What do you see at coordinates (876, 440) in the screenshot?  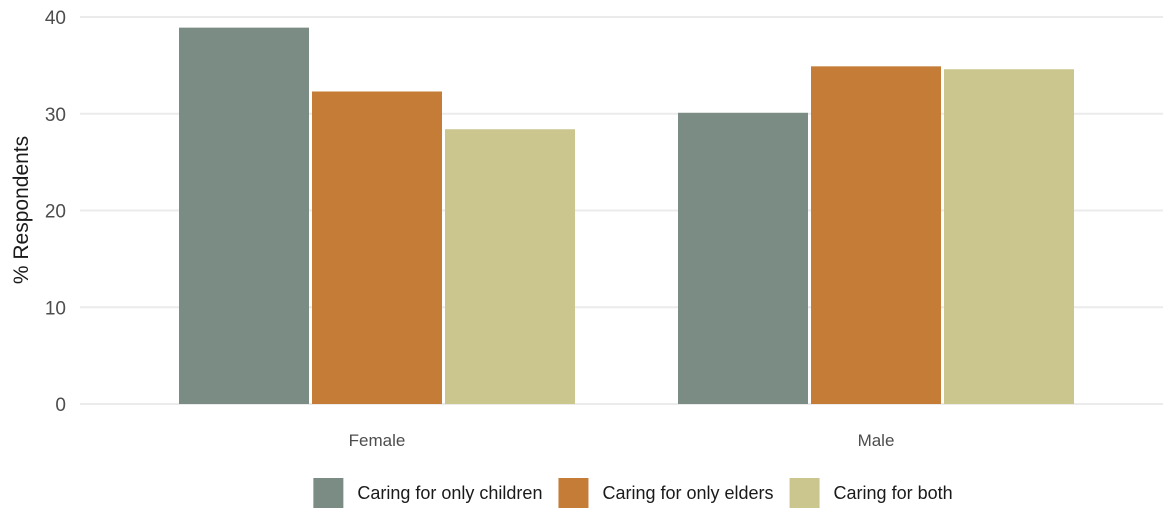 I see `x-tick-label: Male` at bounding box center [876, 440].